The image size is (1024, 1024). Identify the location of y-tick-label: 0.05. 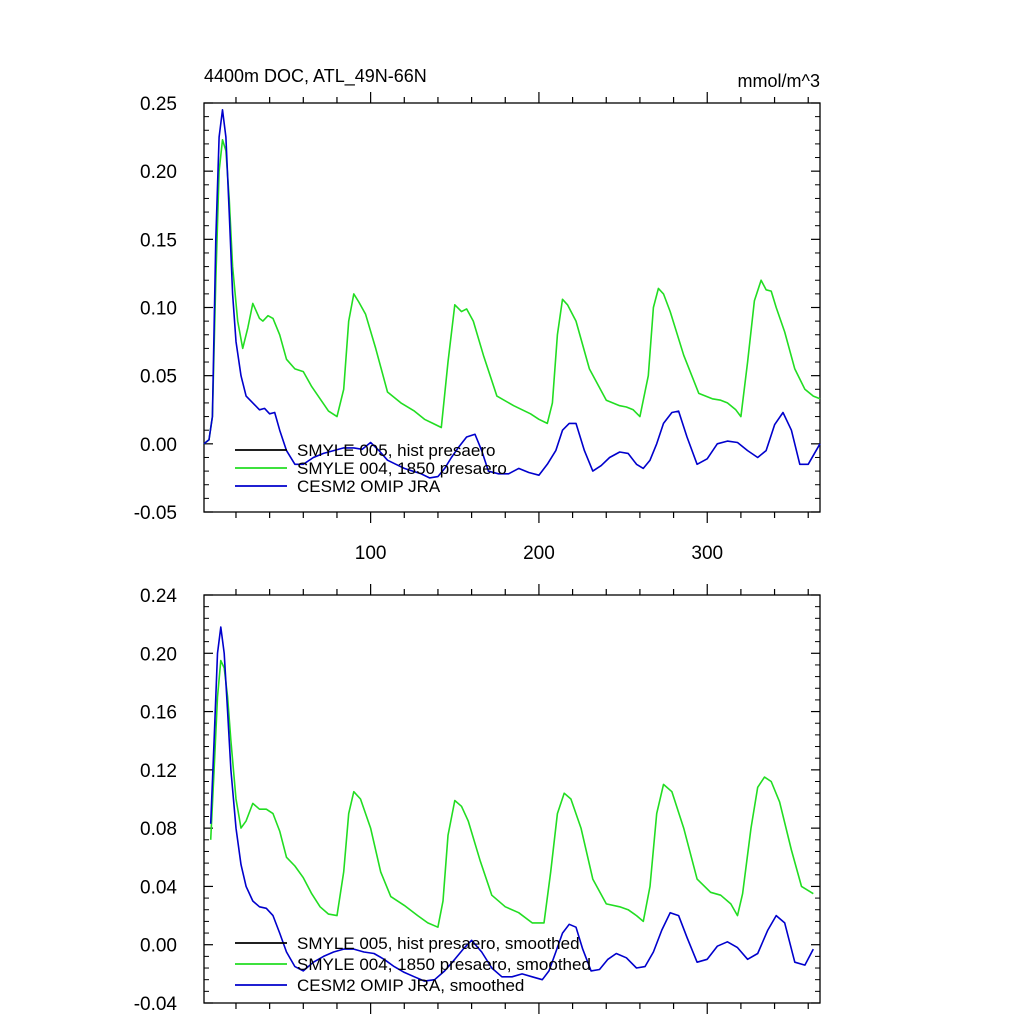
(158, 377).